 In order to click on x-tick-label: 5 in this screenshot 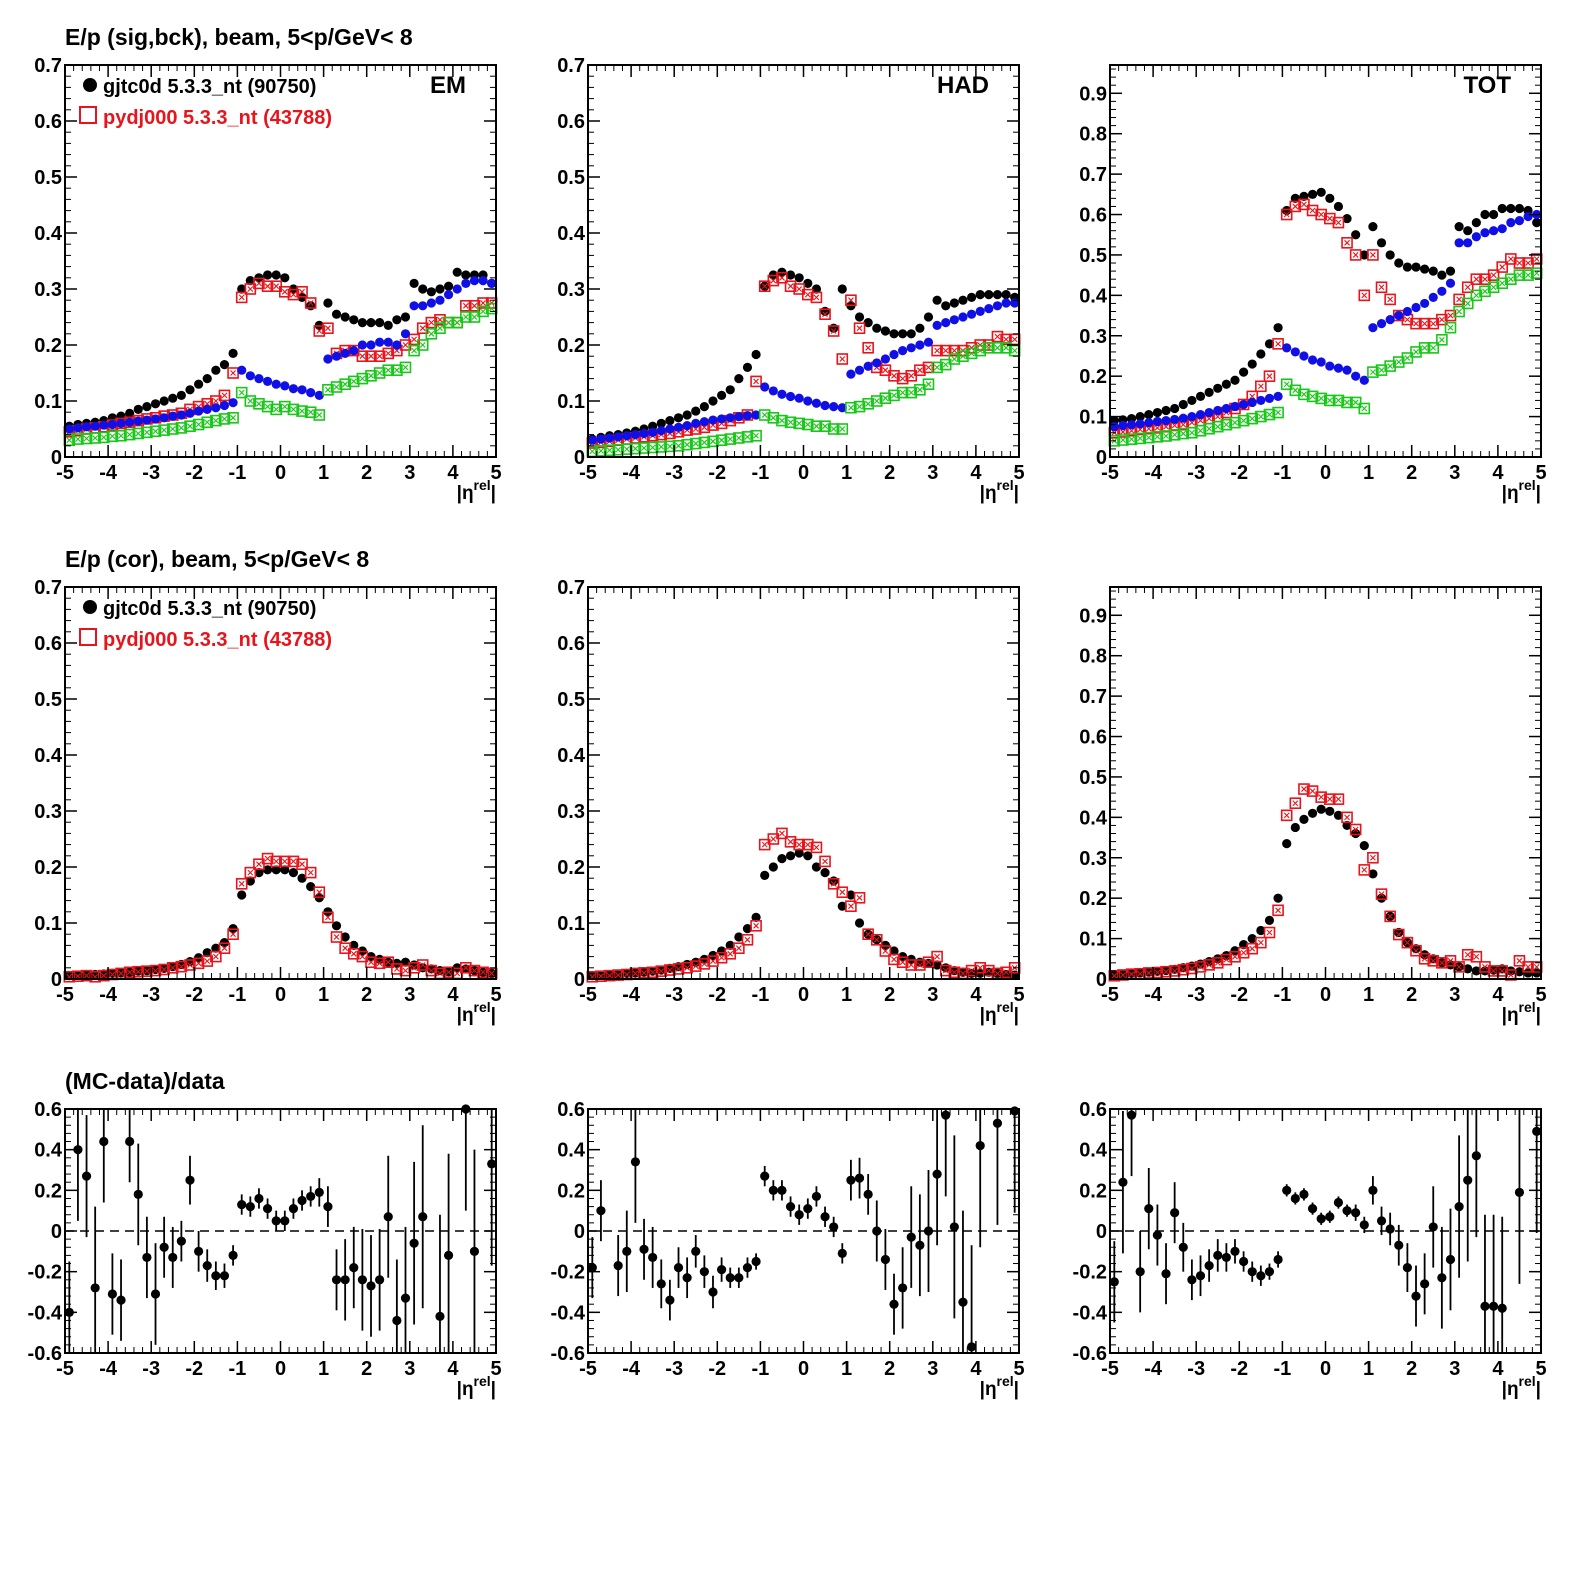, I will do `click(495, 473)`.